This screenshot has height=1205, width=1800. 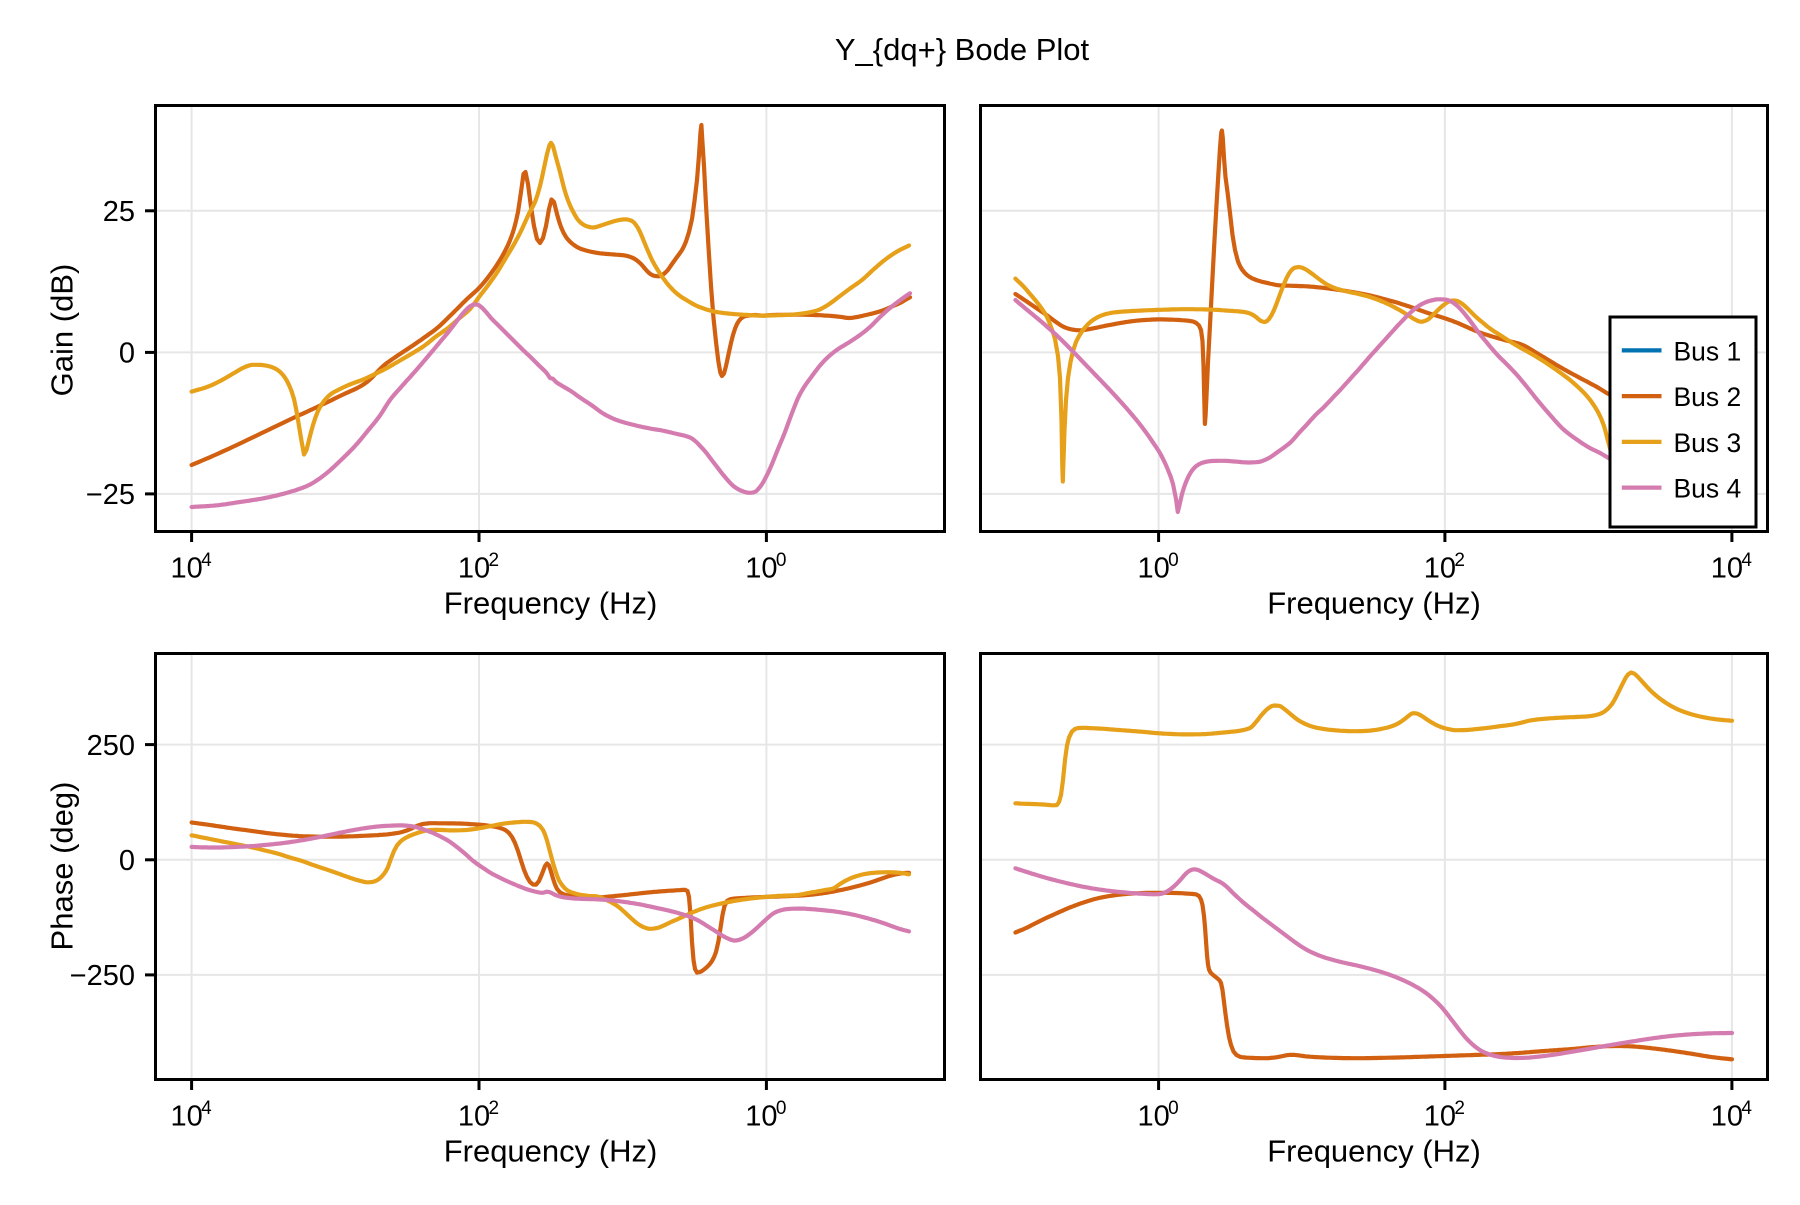 What do you see at coordinates (119, 212) in the screenshot?
I see `svg-text: 25` at bounding box center [119, 212].